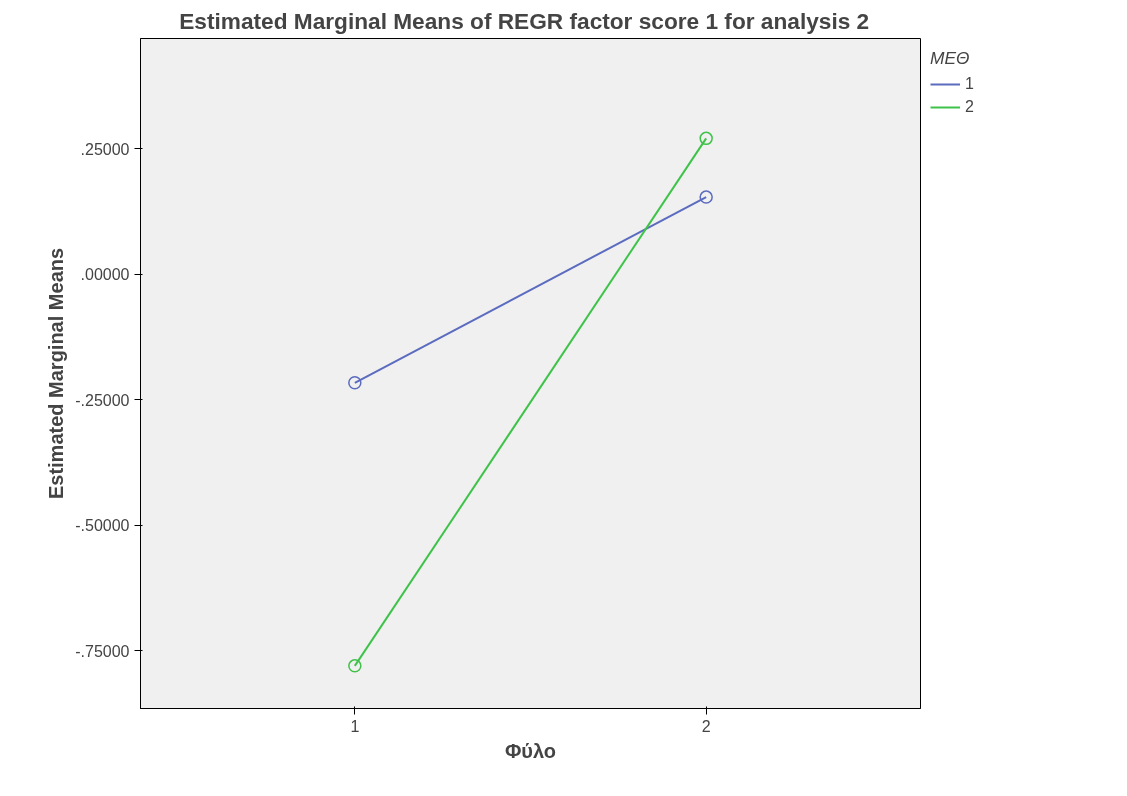 This screenshot has width=1127, height=796. What do you see at coordinates (105, 275) in the screenshot?
I see `y-tick-label: .00000` at bounding box center [105, 275].